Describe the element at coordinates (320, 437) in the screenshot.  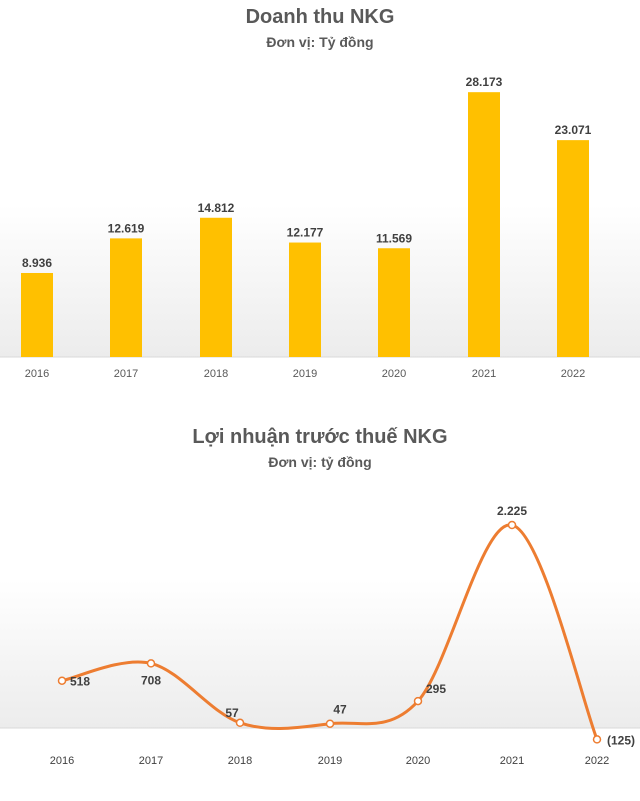
I see `profit-chart-title: Lợi nhuận trước thuế NKG` at that location.